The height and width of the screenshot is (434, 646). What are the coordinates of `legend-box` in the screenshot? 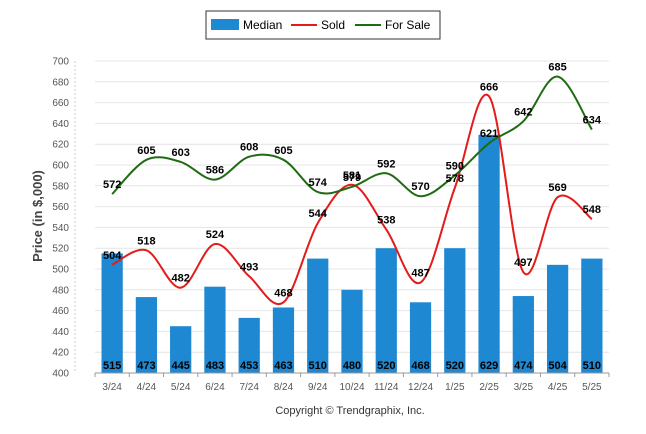 It's located at (323, 25).